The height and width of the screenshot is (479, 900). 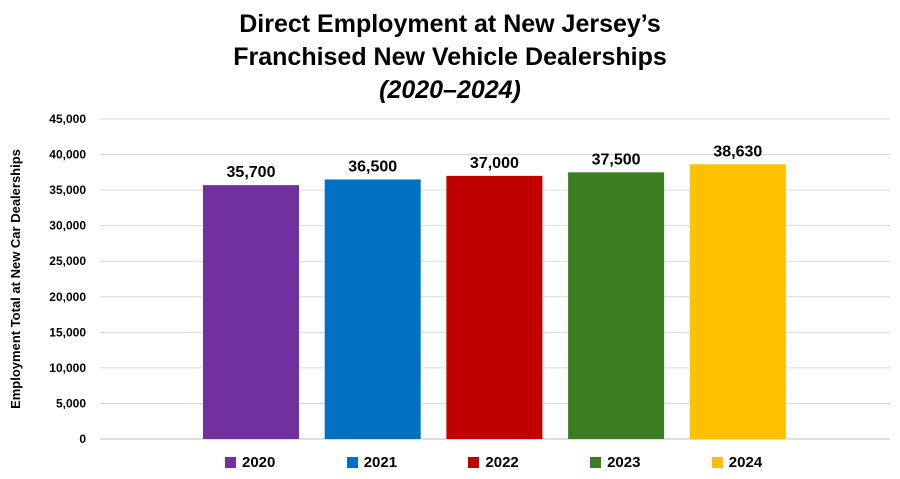 I want to click on y-tick-label: 10,000, so click(x=67, y=368).